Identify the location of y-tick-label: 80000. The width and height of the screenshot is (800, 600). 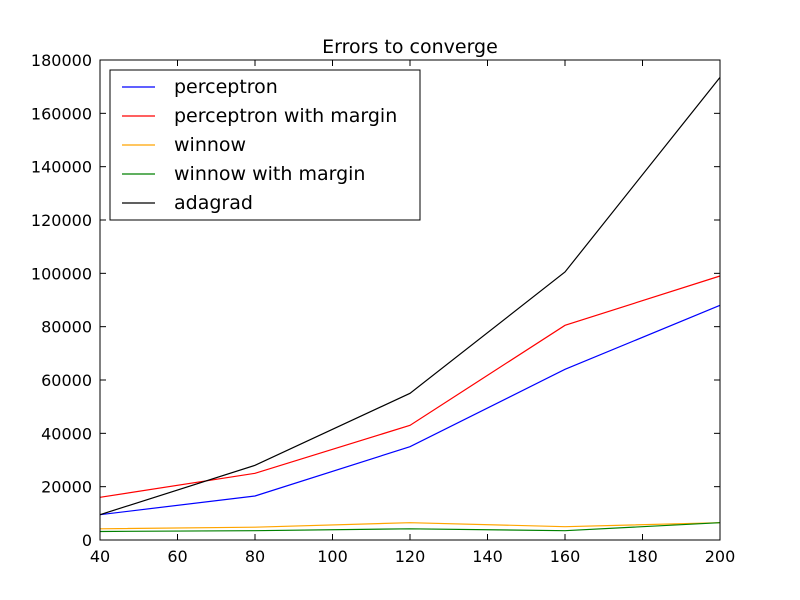
(66, 327).